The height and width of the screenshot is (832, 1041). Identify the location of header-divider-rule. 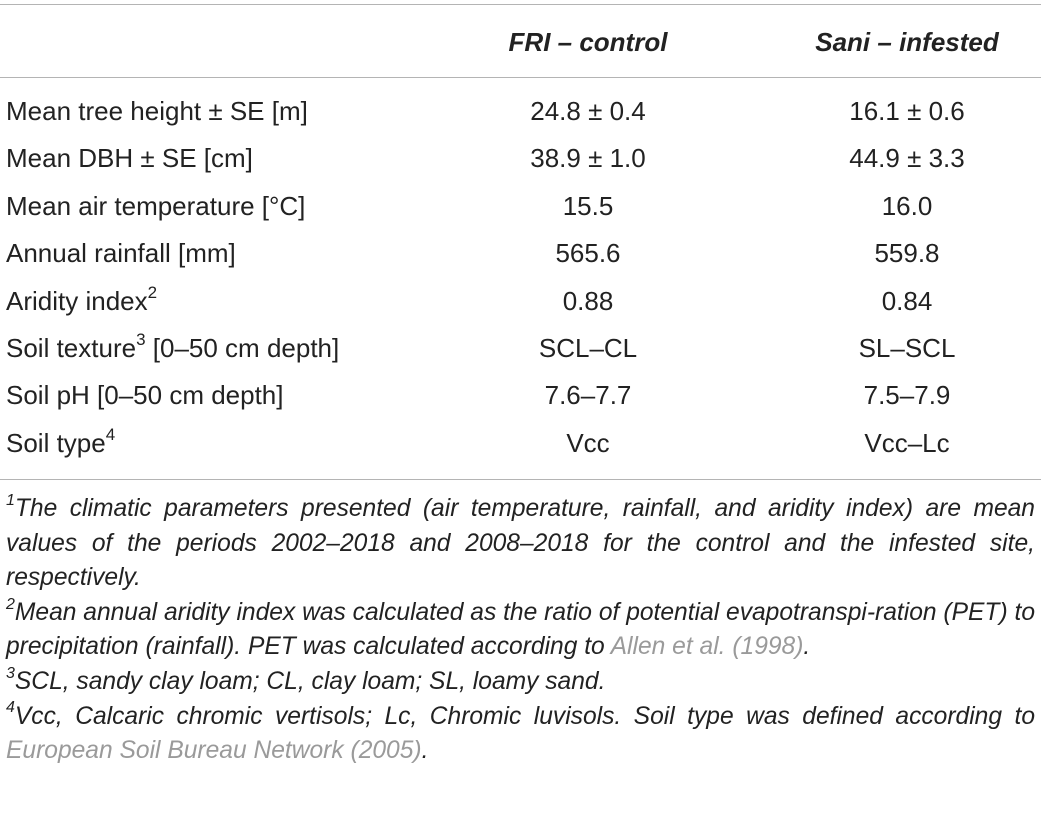
(520, 77).